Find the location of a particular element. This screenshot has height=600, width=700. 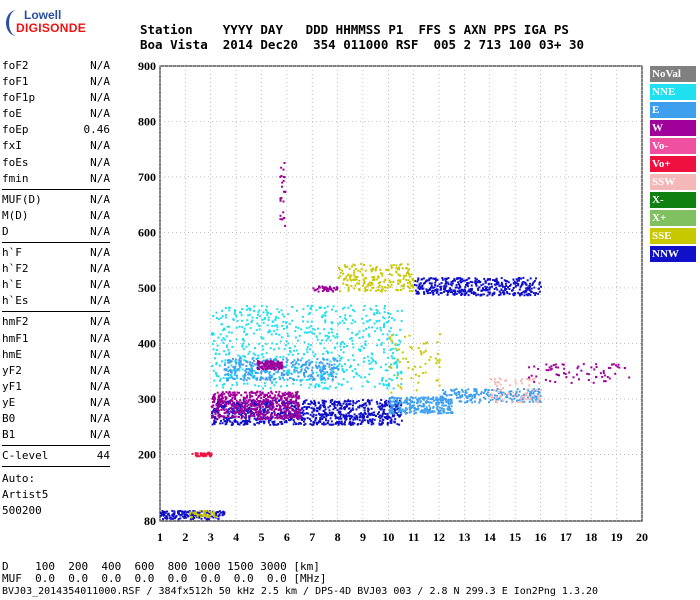

param-label: fmin is located at coordinates (15, 178).